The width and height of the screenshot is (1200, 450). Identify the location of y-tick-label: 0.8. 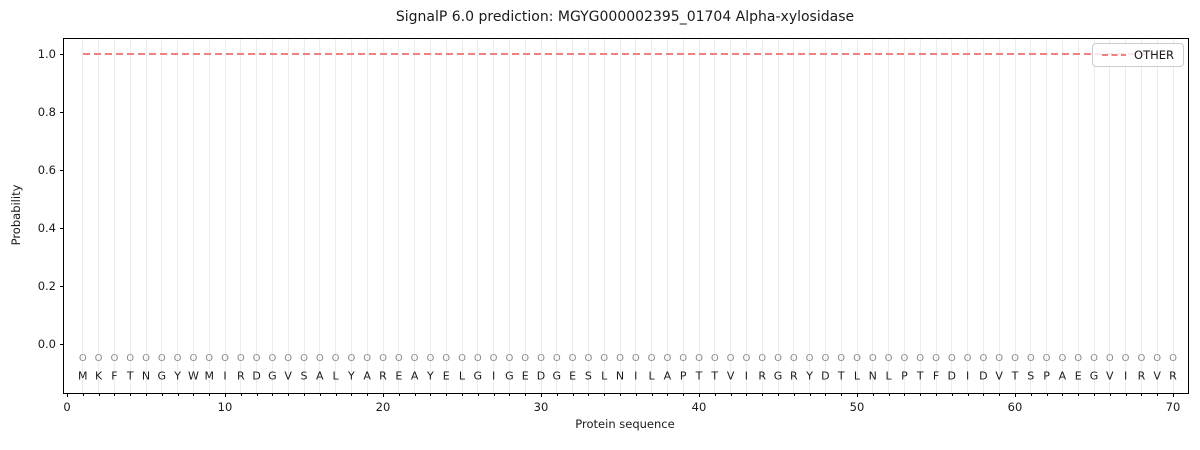
(46, 111).